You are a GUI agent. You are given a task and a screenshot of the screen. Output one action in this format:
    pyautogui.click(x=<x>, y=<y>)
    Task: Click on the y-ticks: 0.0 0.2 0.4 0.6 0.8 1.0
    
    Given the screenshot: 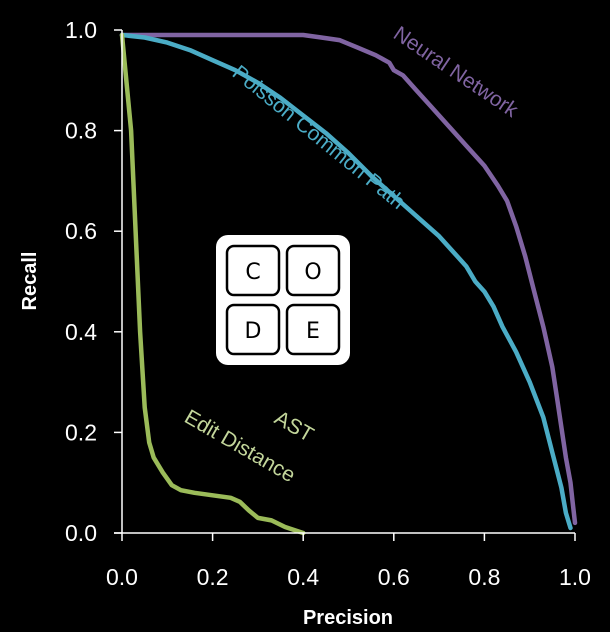 What is the action you would take?
    pyautogui.click(x=93, y=281)
    